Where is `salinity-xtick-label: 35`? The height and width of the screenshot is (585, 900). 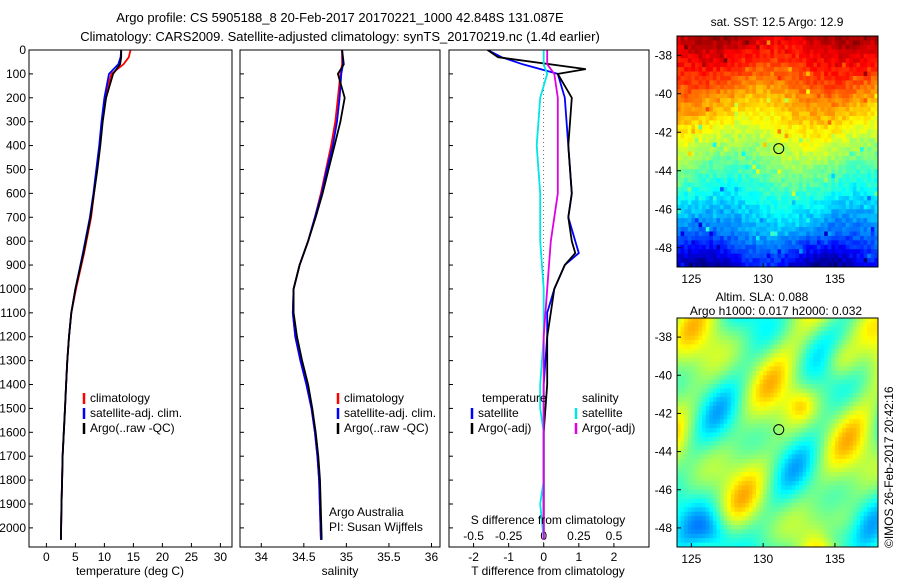
salinity-xtick-label: 35 is located at coordinates (347, 557).